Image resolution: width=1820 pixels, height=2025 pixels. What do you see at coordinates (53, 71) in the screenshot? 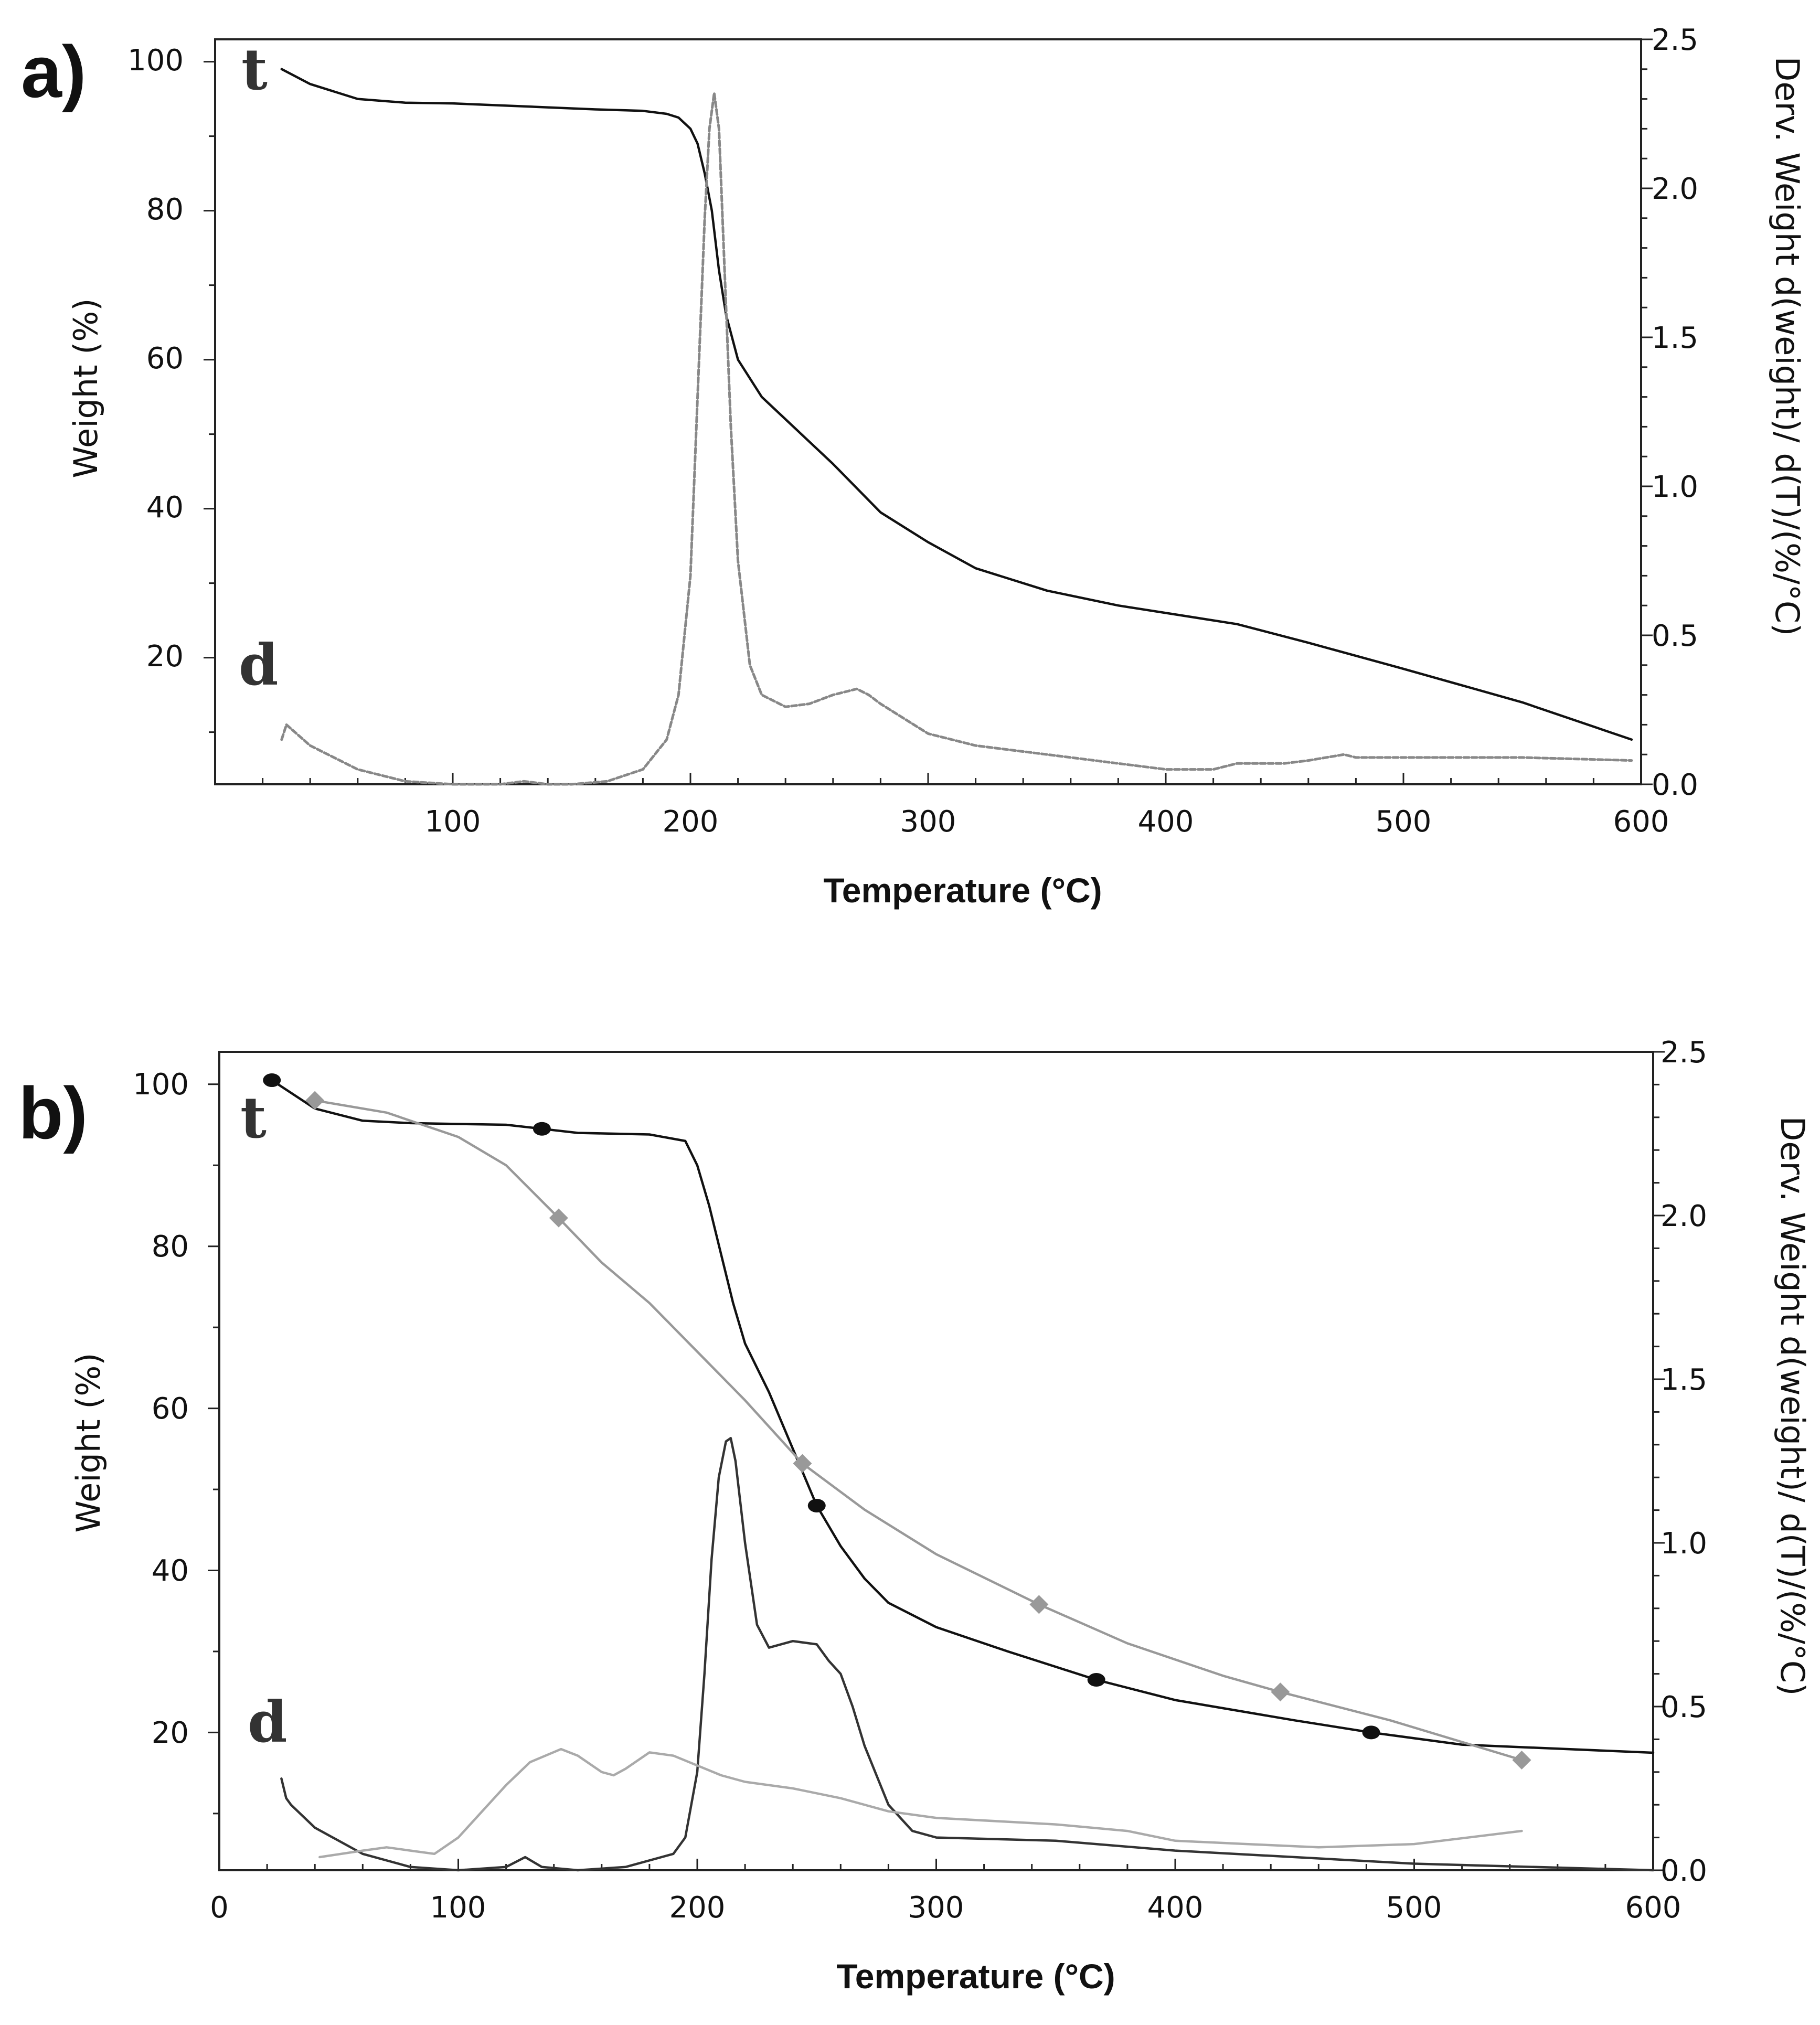
I see `panel-label: a)` at bounding box center [53, 71].